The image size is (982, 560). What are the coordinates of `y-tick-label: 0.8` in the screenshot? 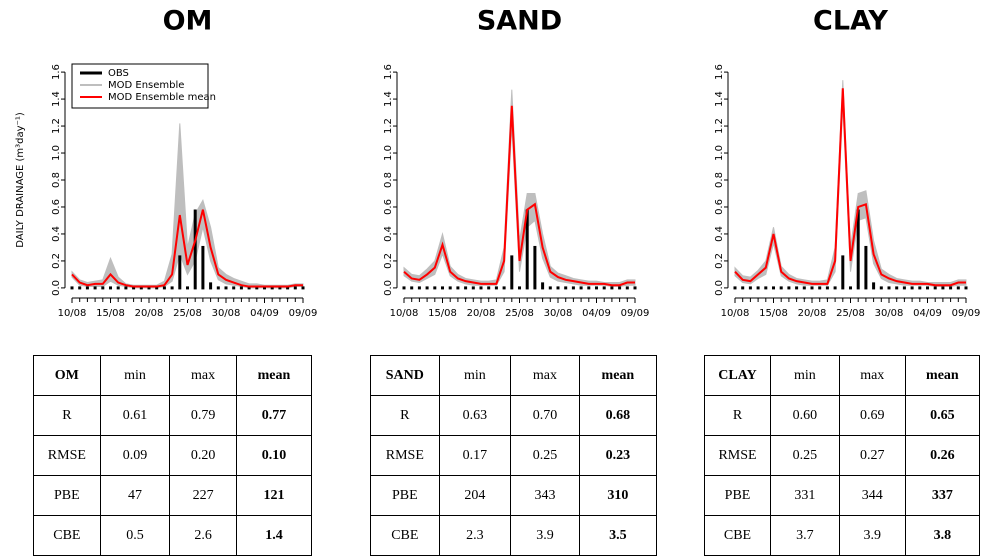 It's located at (56, 180).